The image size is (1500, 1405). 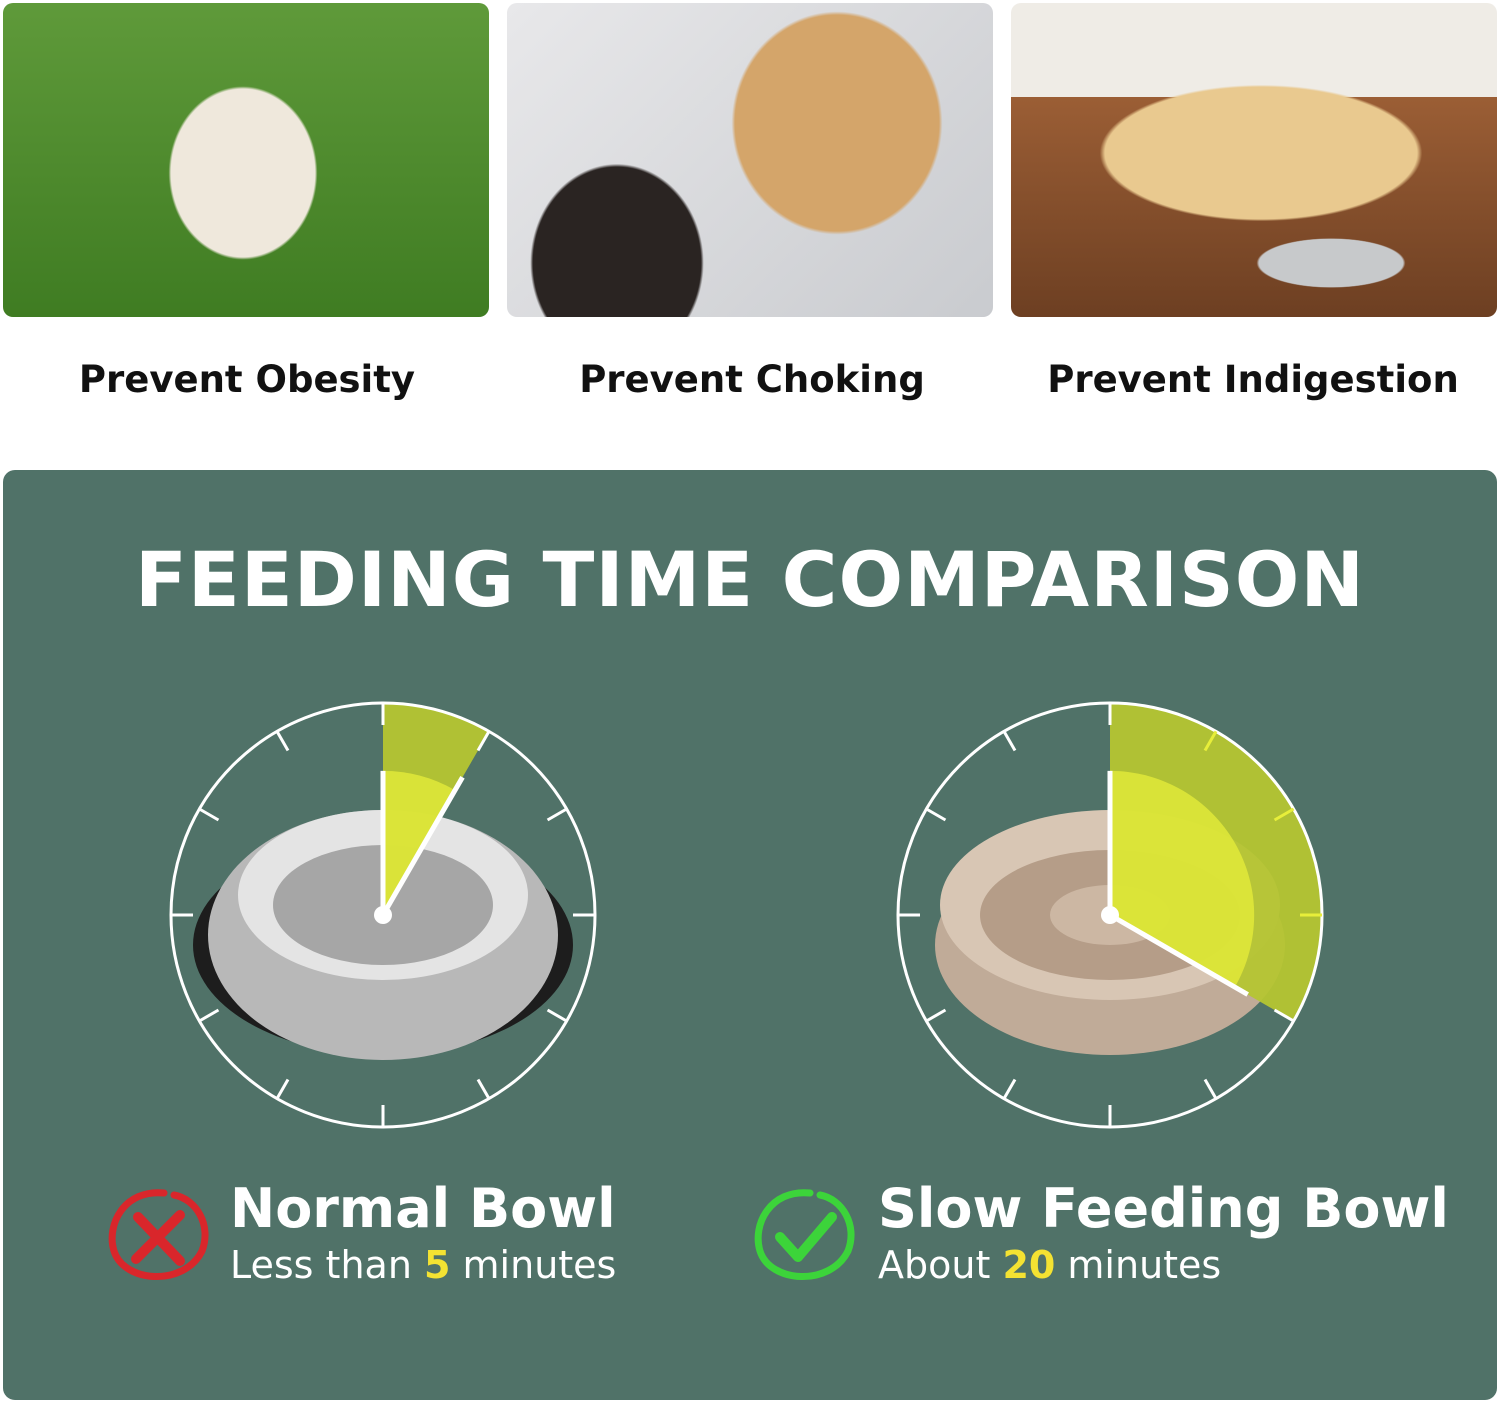 I want to click on slow-bowl-dial, so click(x=1110, y=915).